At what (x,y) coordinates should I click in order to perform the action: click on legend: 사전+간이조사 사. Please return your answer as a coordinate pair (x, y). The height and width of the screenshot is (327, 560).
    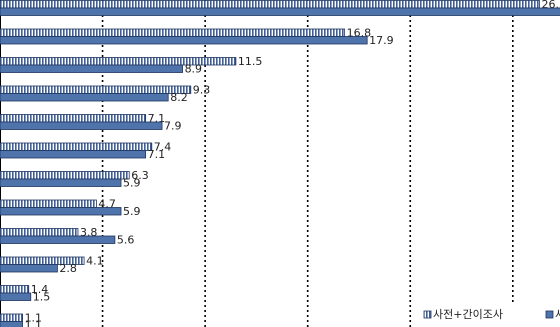
    Looking at the image, I should click on (489, 315).